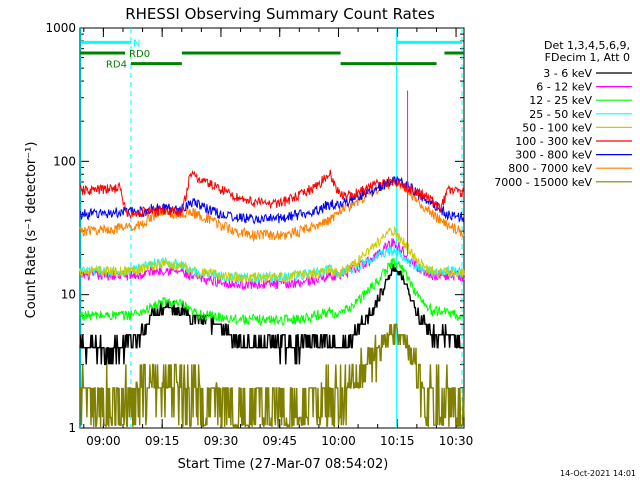 The height and width of the screenshot is (480, 640). What do you see at coordinates (598, 473) in the screenshot?
I see `footer-timestamp: 14-Oct-2021 14:01` at bounding box center [598, 473].